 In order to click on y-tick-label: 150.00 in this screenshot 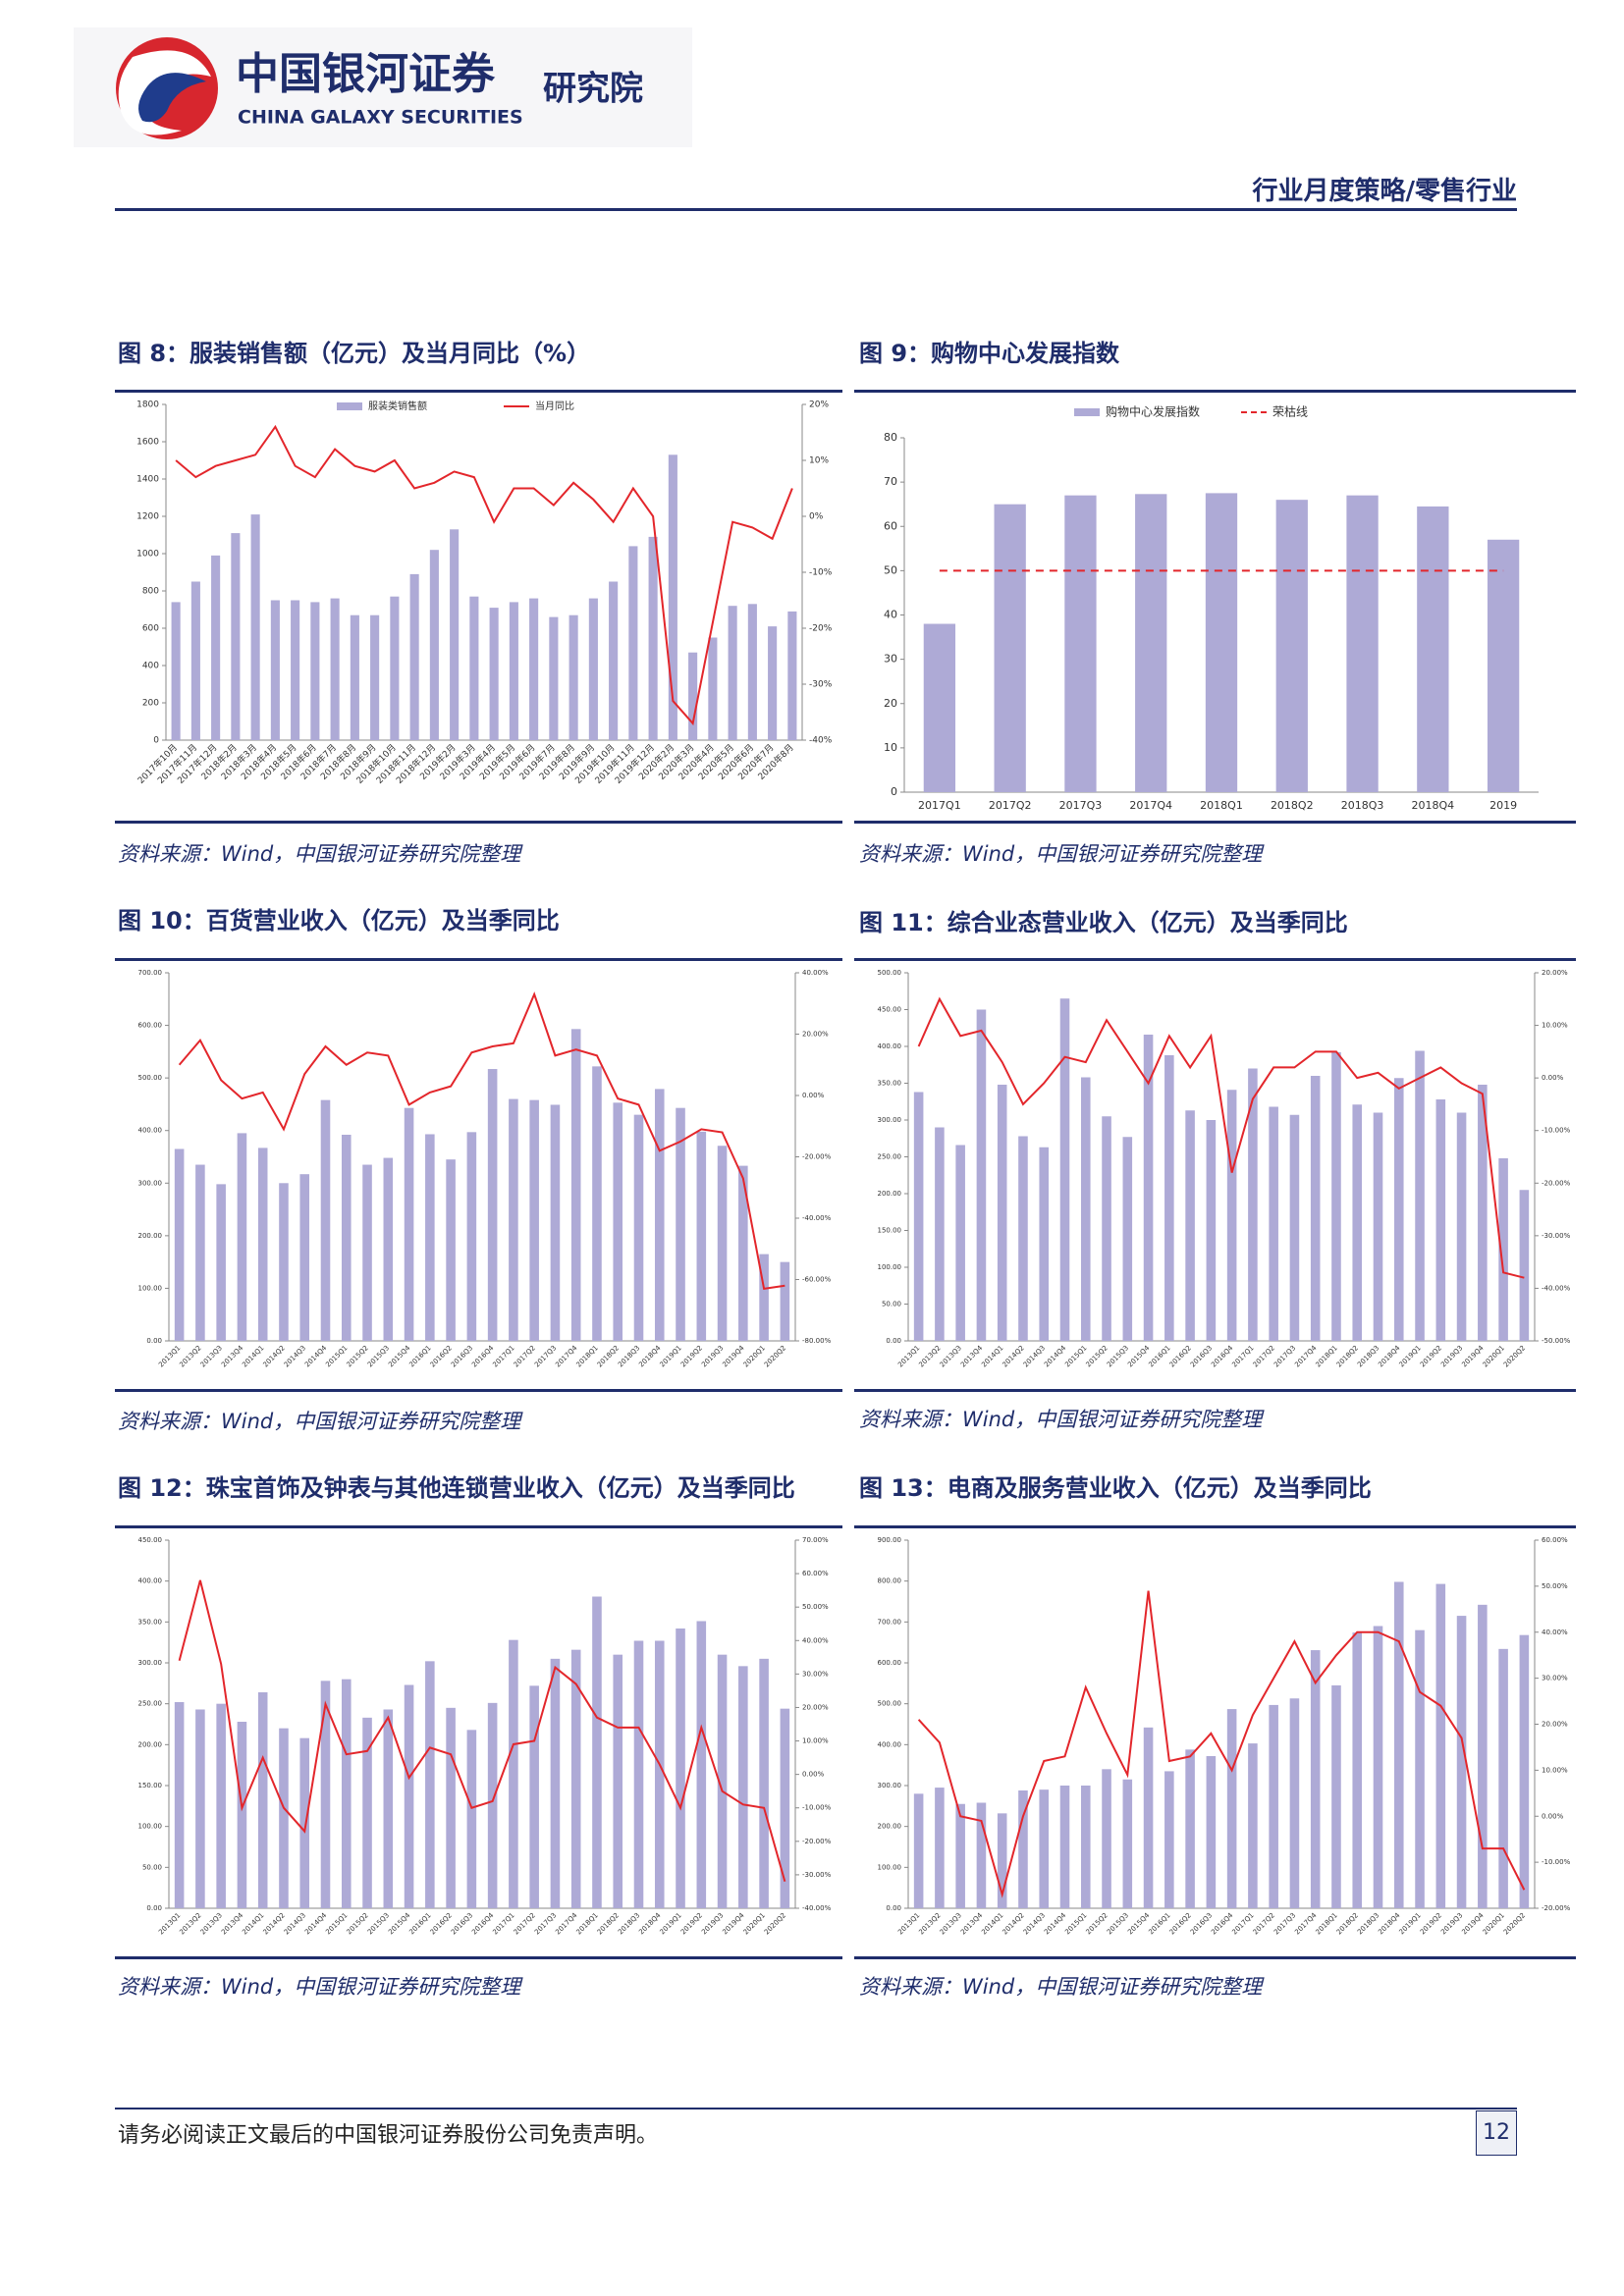, I will do `click(150, 1785)`.